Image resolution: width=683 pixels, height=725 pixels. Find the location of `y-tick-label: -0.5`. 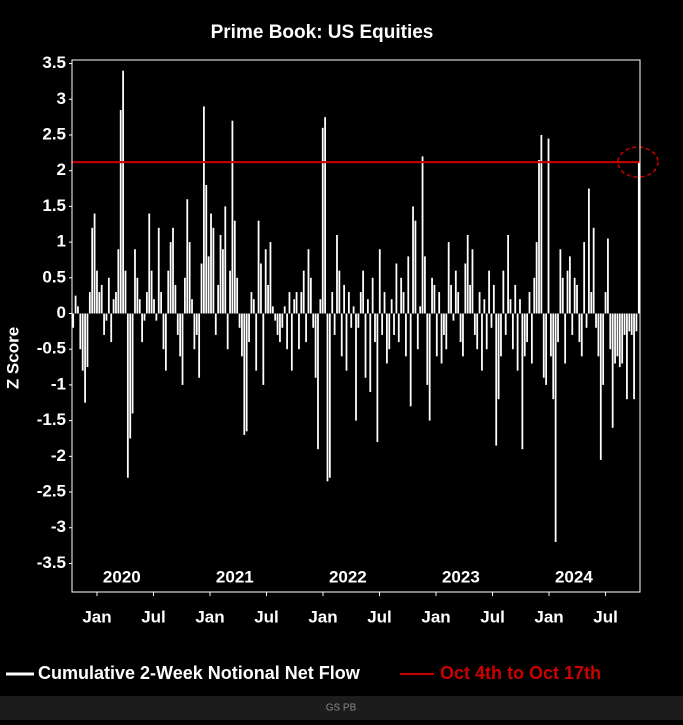

y-tick-label: -0.5 is located at coordinates (51, 348).